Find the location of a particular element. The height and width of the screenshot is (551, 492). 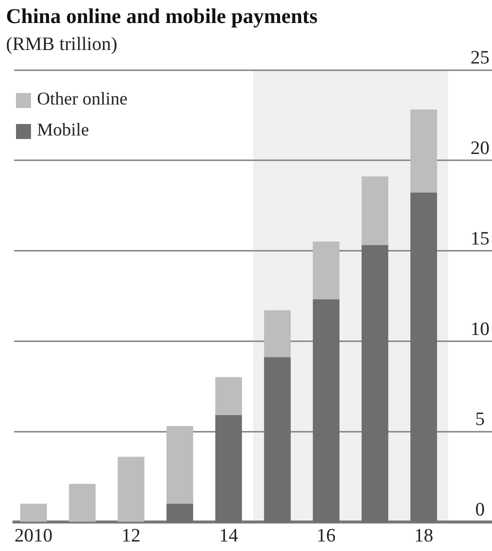

x-tick-label: 18 is located at coordinates (424, 536).